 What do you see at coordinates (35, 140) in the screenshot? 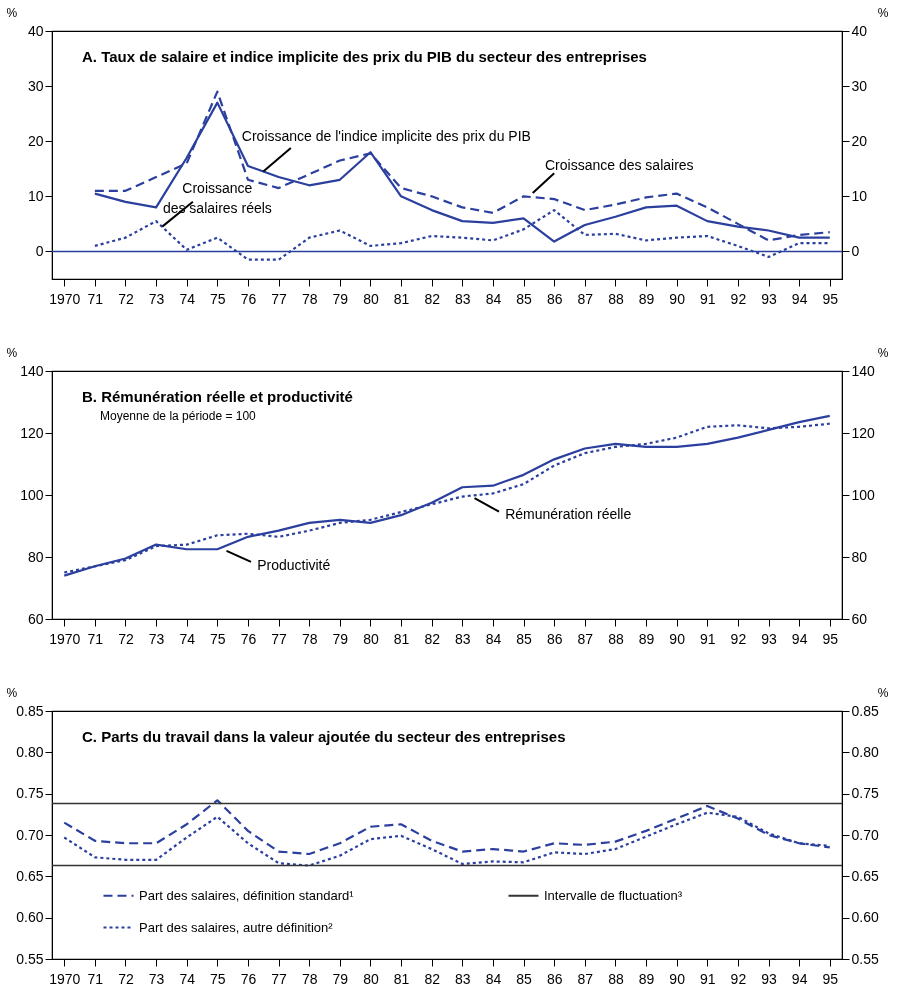
I see `y-tick-label: 20` at bounding box center [35, 140].